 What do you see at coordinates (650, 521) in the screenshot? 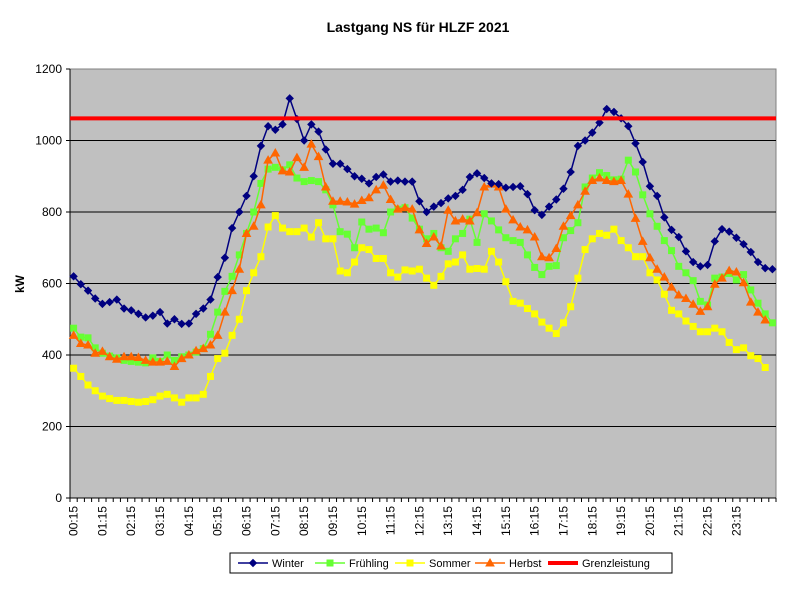
I see `x-tick-label: 20:15` at bounding box center [650, 521].